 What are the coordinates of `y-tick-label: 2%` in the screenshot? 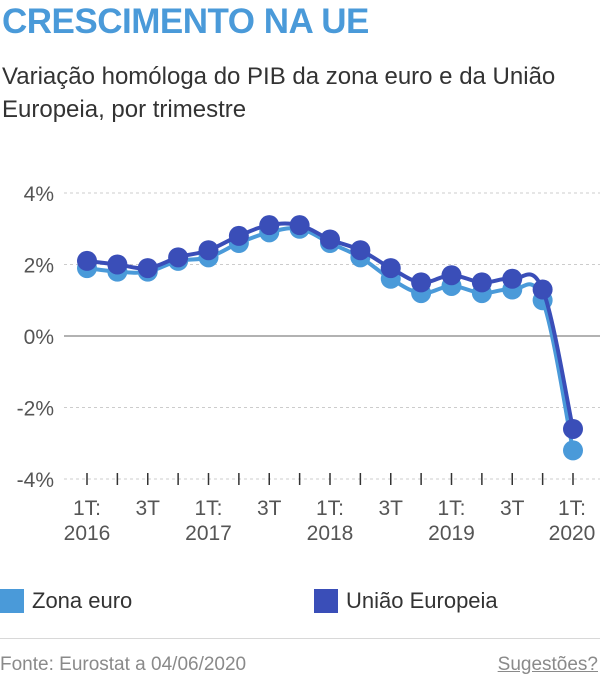 It's located at (39, 266).